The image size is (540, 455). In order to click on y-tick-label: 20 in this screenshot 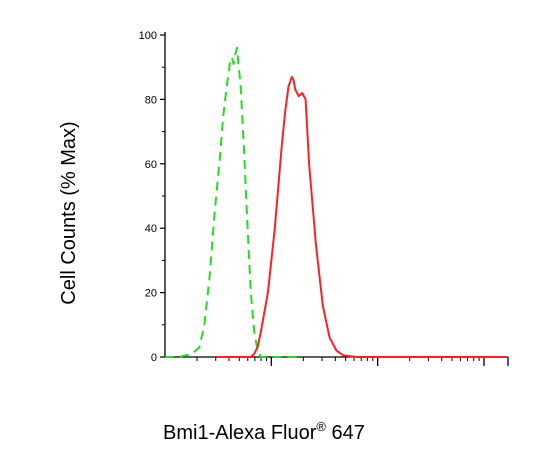, I will do `click(151, 294)`.